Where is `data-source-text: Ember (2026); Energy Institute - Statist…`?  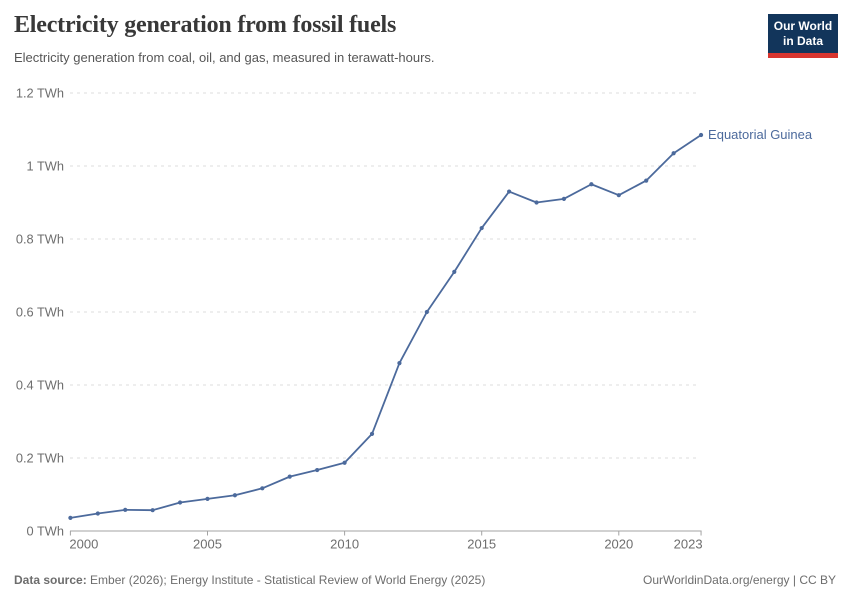 data-source-text: Ember (2026); Energy Institute - Statist… is located at coordinates (286, 580).